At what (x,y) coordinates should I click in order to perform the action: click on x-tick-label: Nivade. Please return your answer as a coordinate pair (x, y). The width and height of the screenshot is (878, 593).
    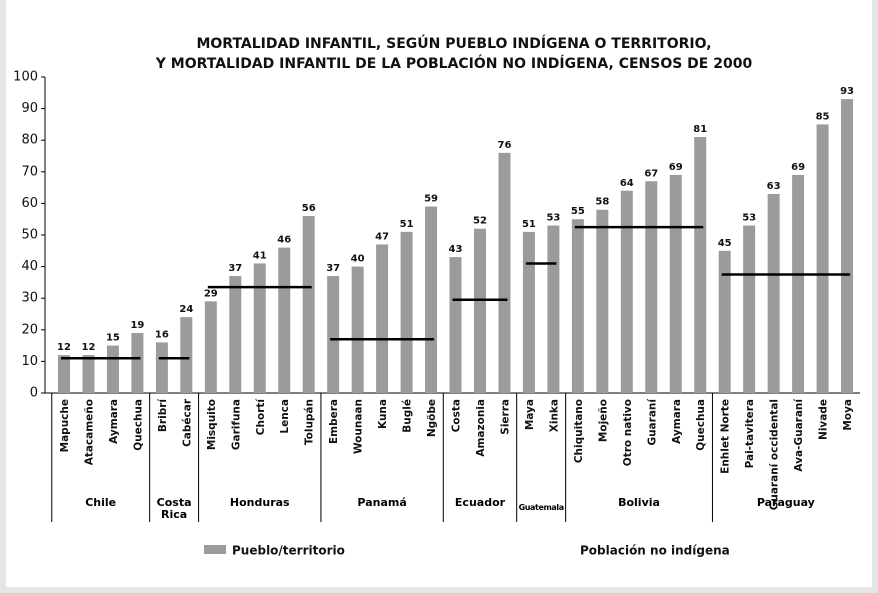
    Looking at the image, I should click on (824, 419).